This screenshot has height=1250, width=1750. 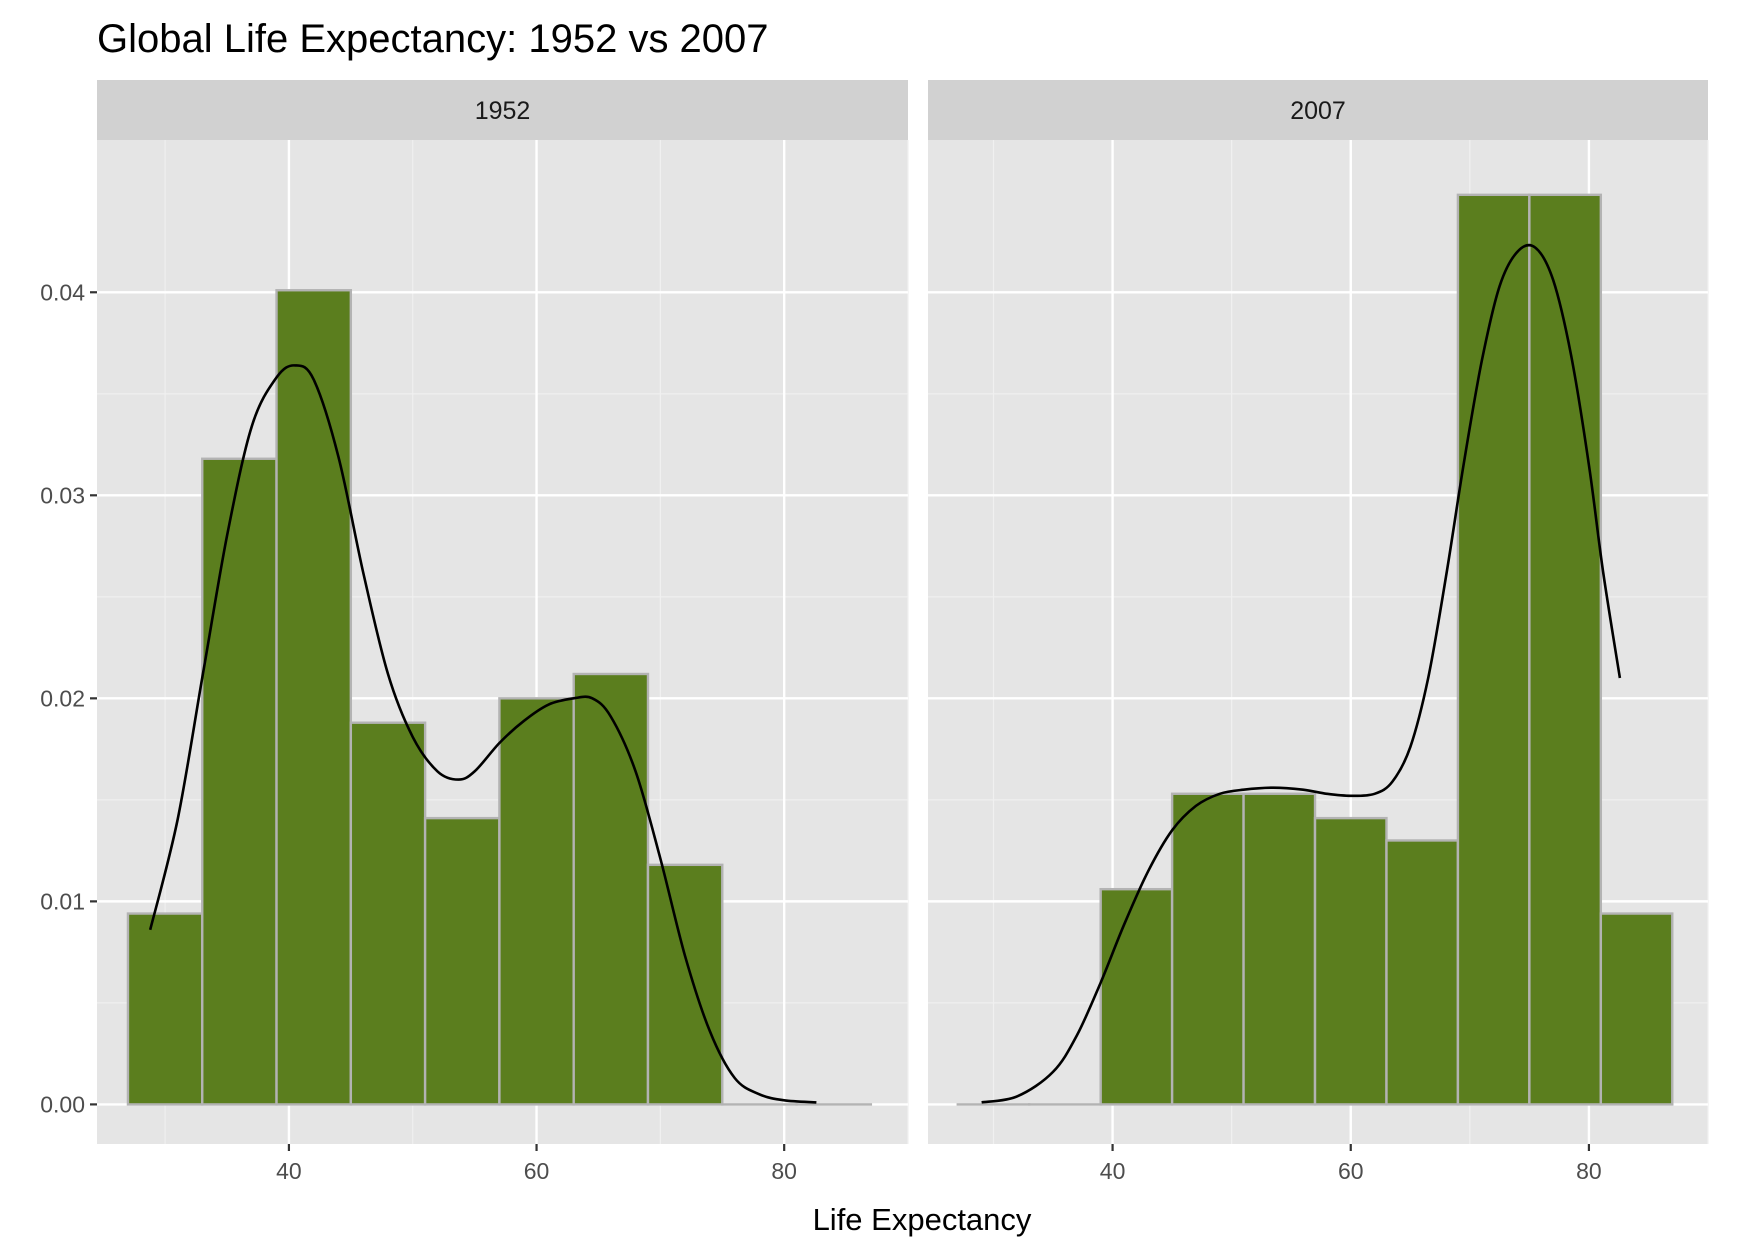 I want to click on facet-strip-label: 1952, so click(x=503, y=111).